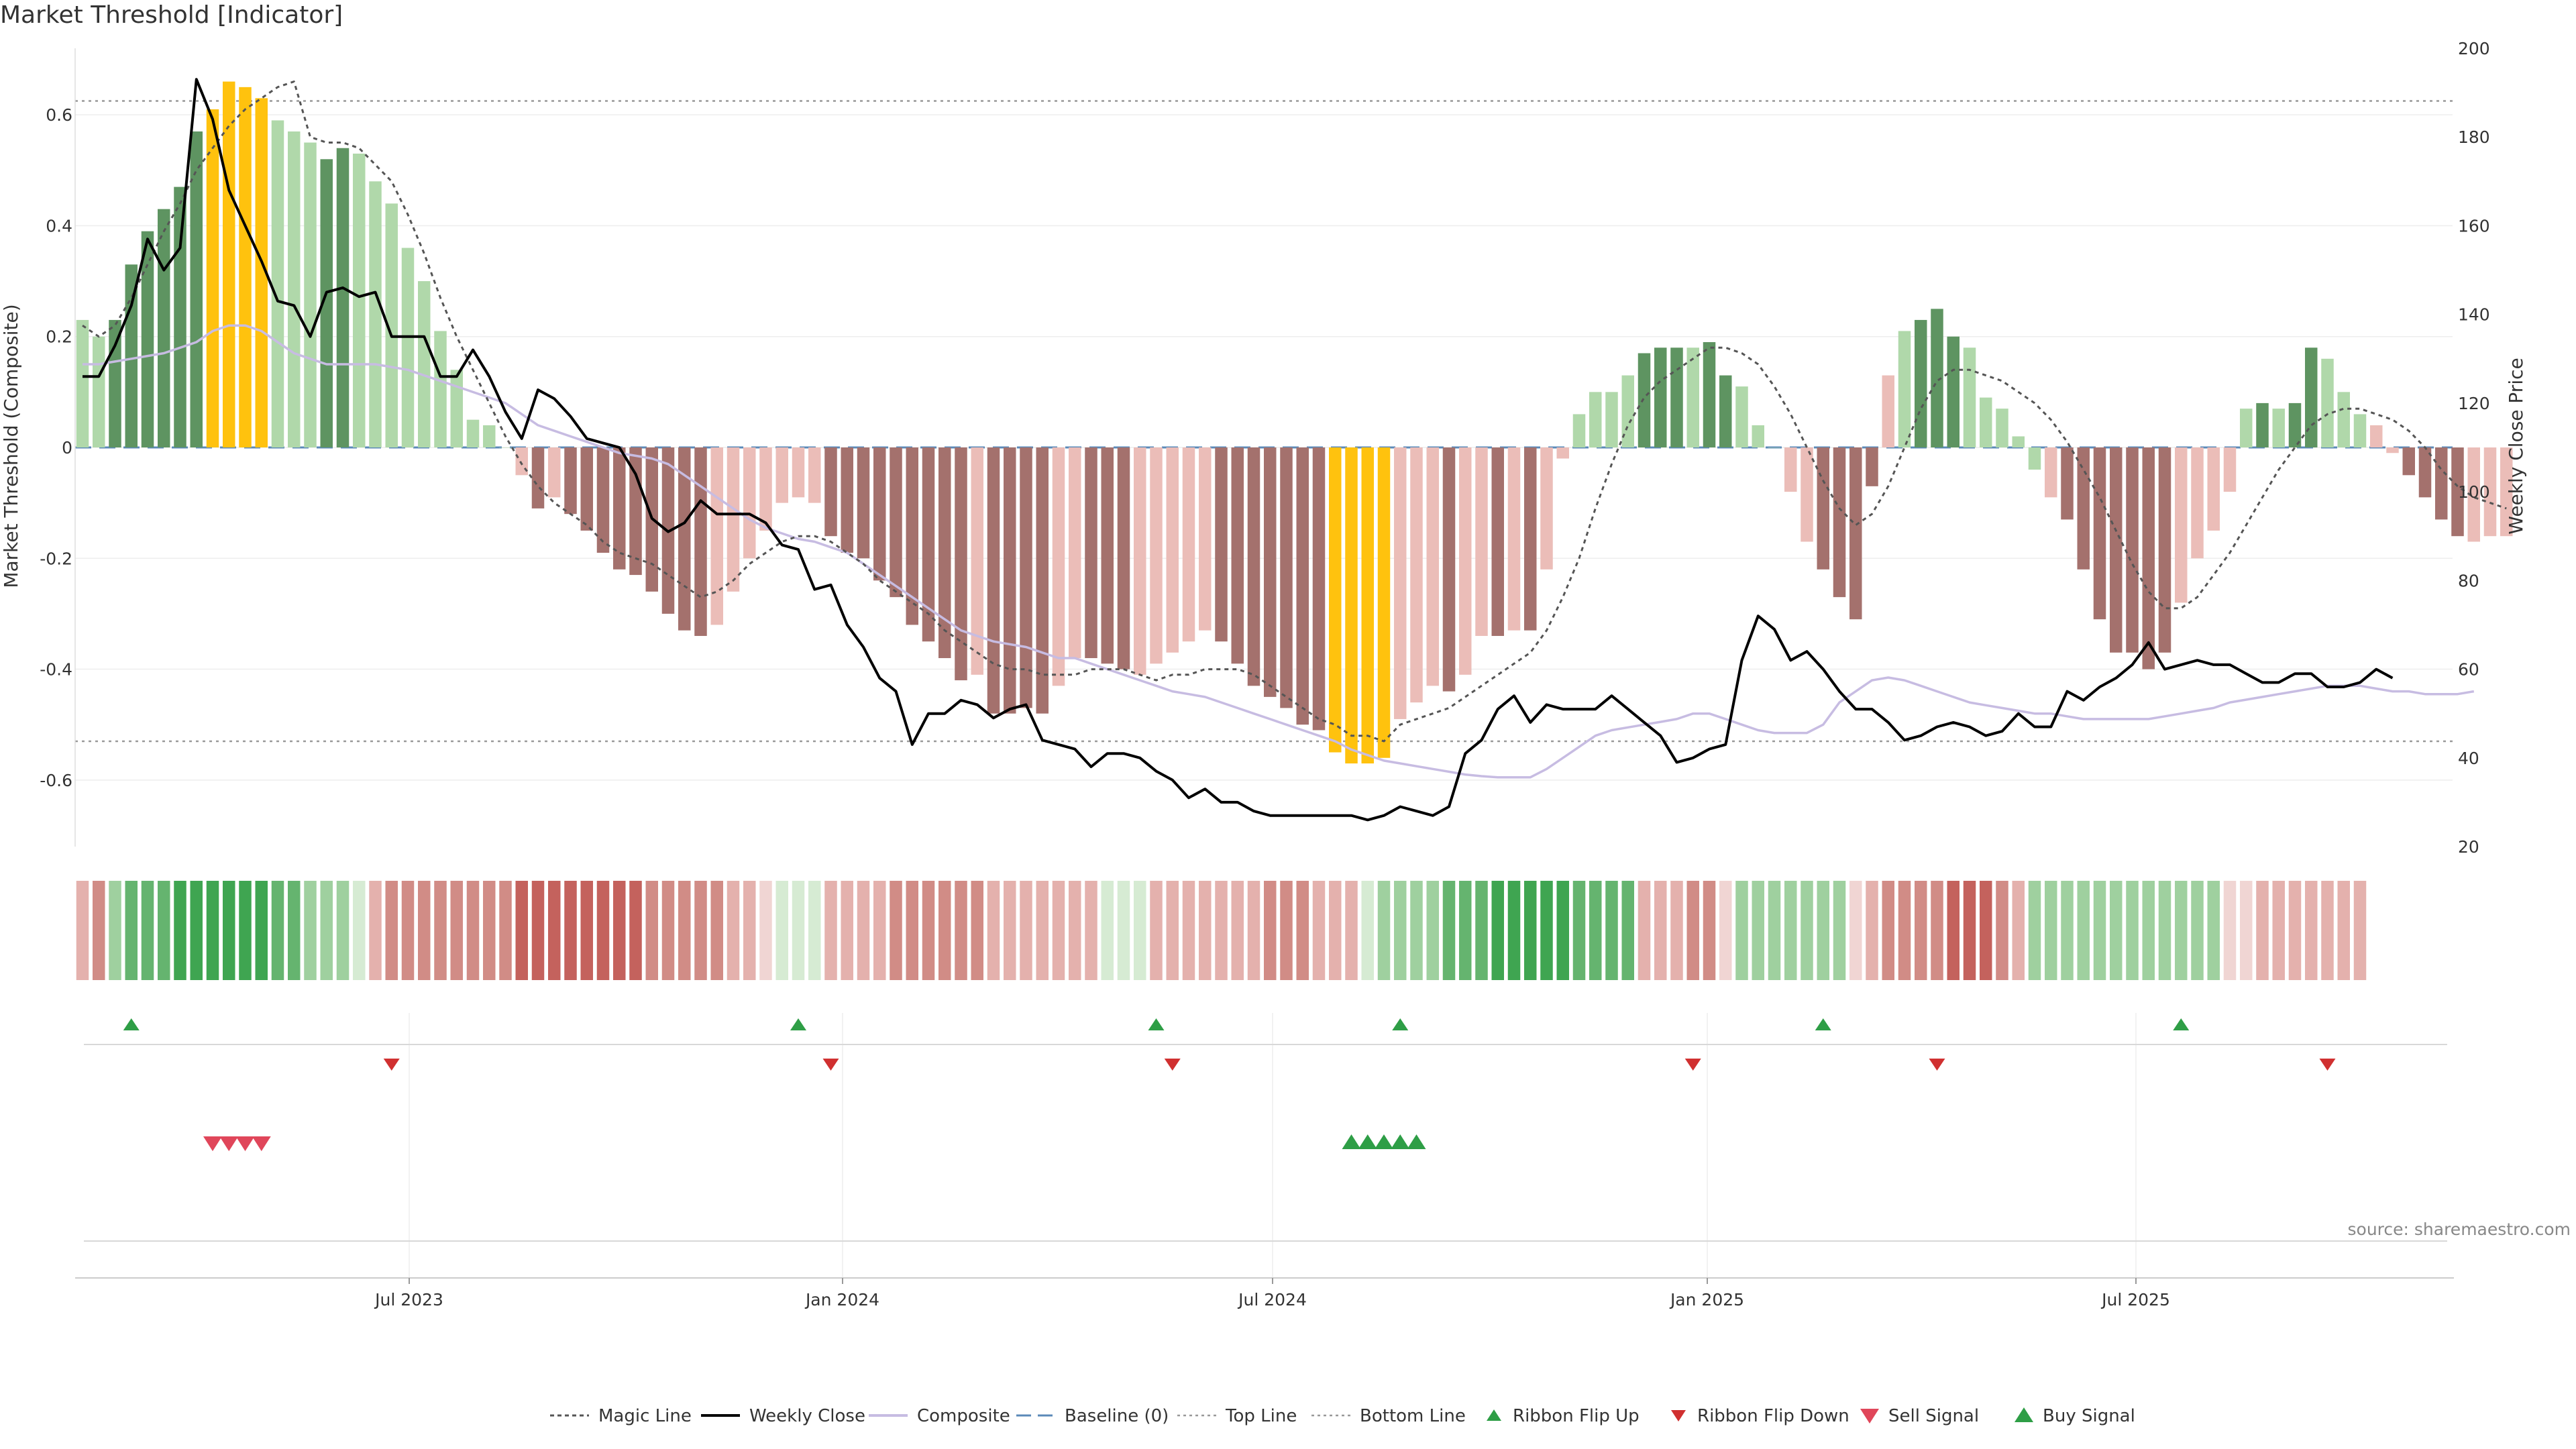  What do you see at coordinates (2474, 225) in the screenshot?
I see `y-right-tick-label: 160` at bounding box center [2474, 225].